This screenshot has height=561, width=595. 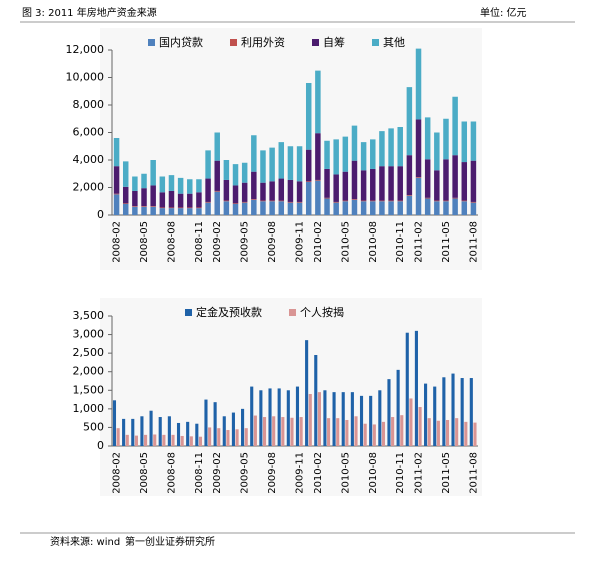 I want to click on x-tick-label: 2009-05, so click(x=245, y=242).